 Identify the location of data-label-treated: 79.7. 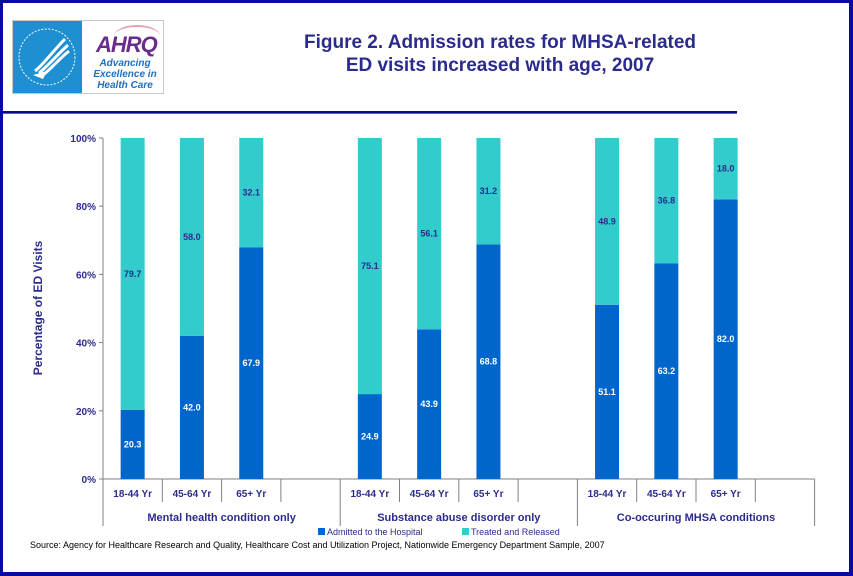
(133, 274).